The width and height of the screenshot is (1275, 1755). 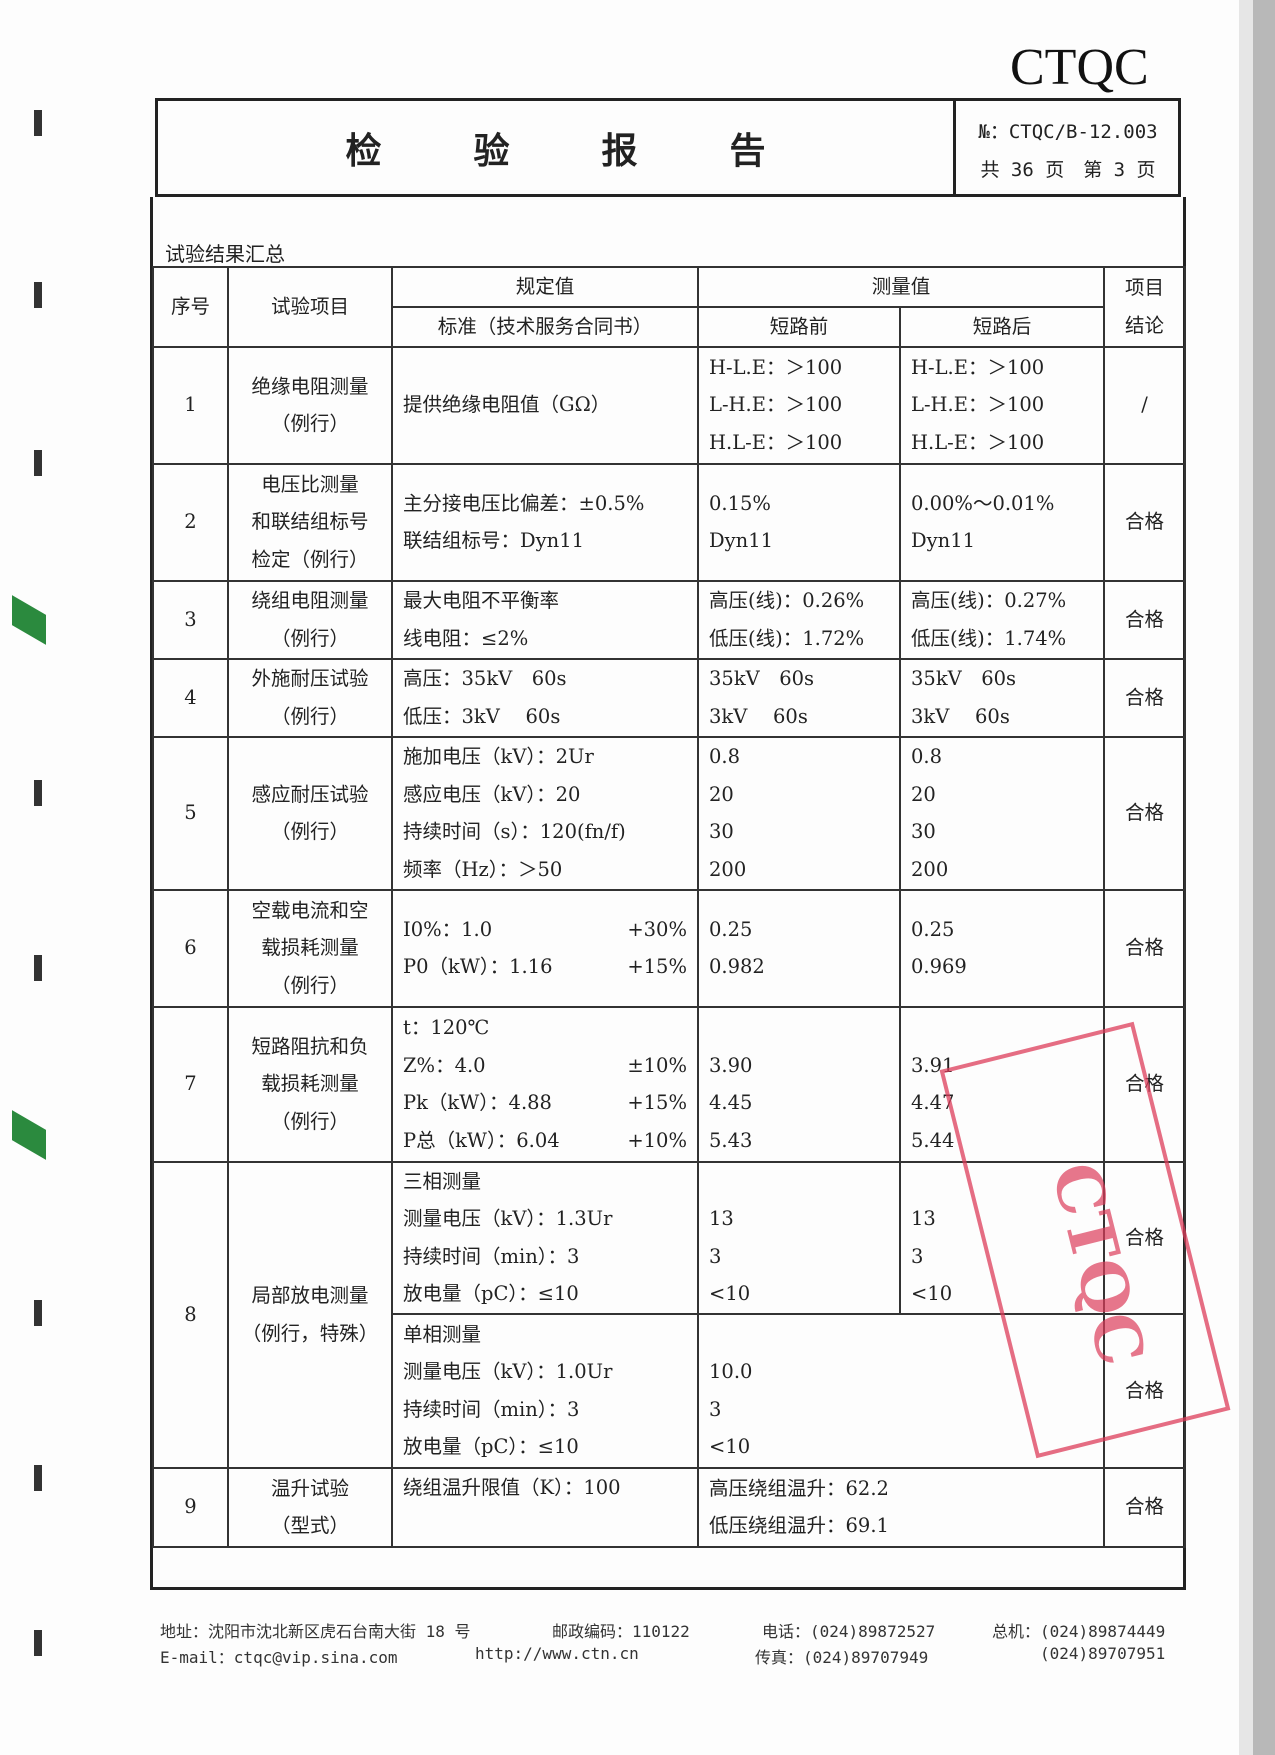 I want to click on title-char: 报, so click(x=619, y=151).